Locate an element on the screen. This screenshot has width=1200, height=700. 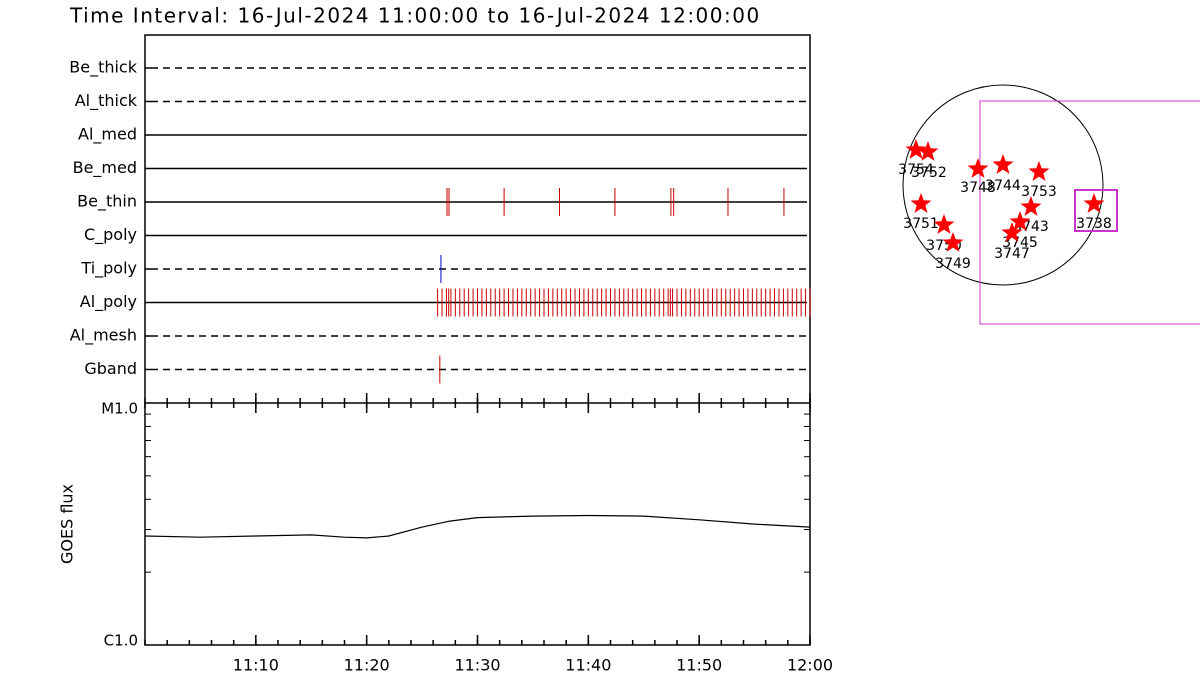
y-tick-label: C1.0 is located at coordinates (121, 641).